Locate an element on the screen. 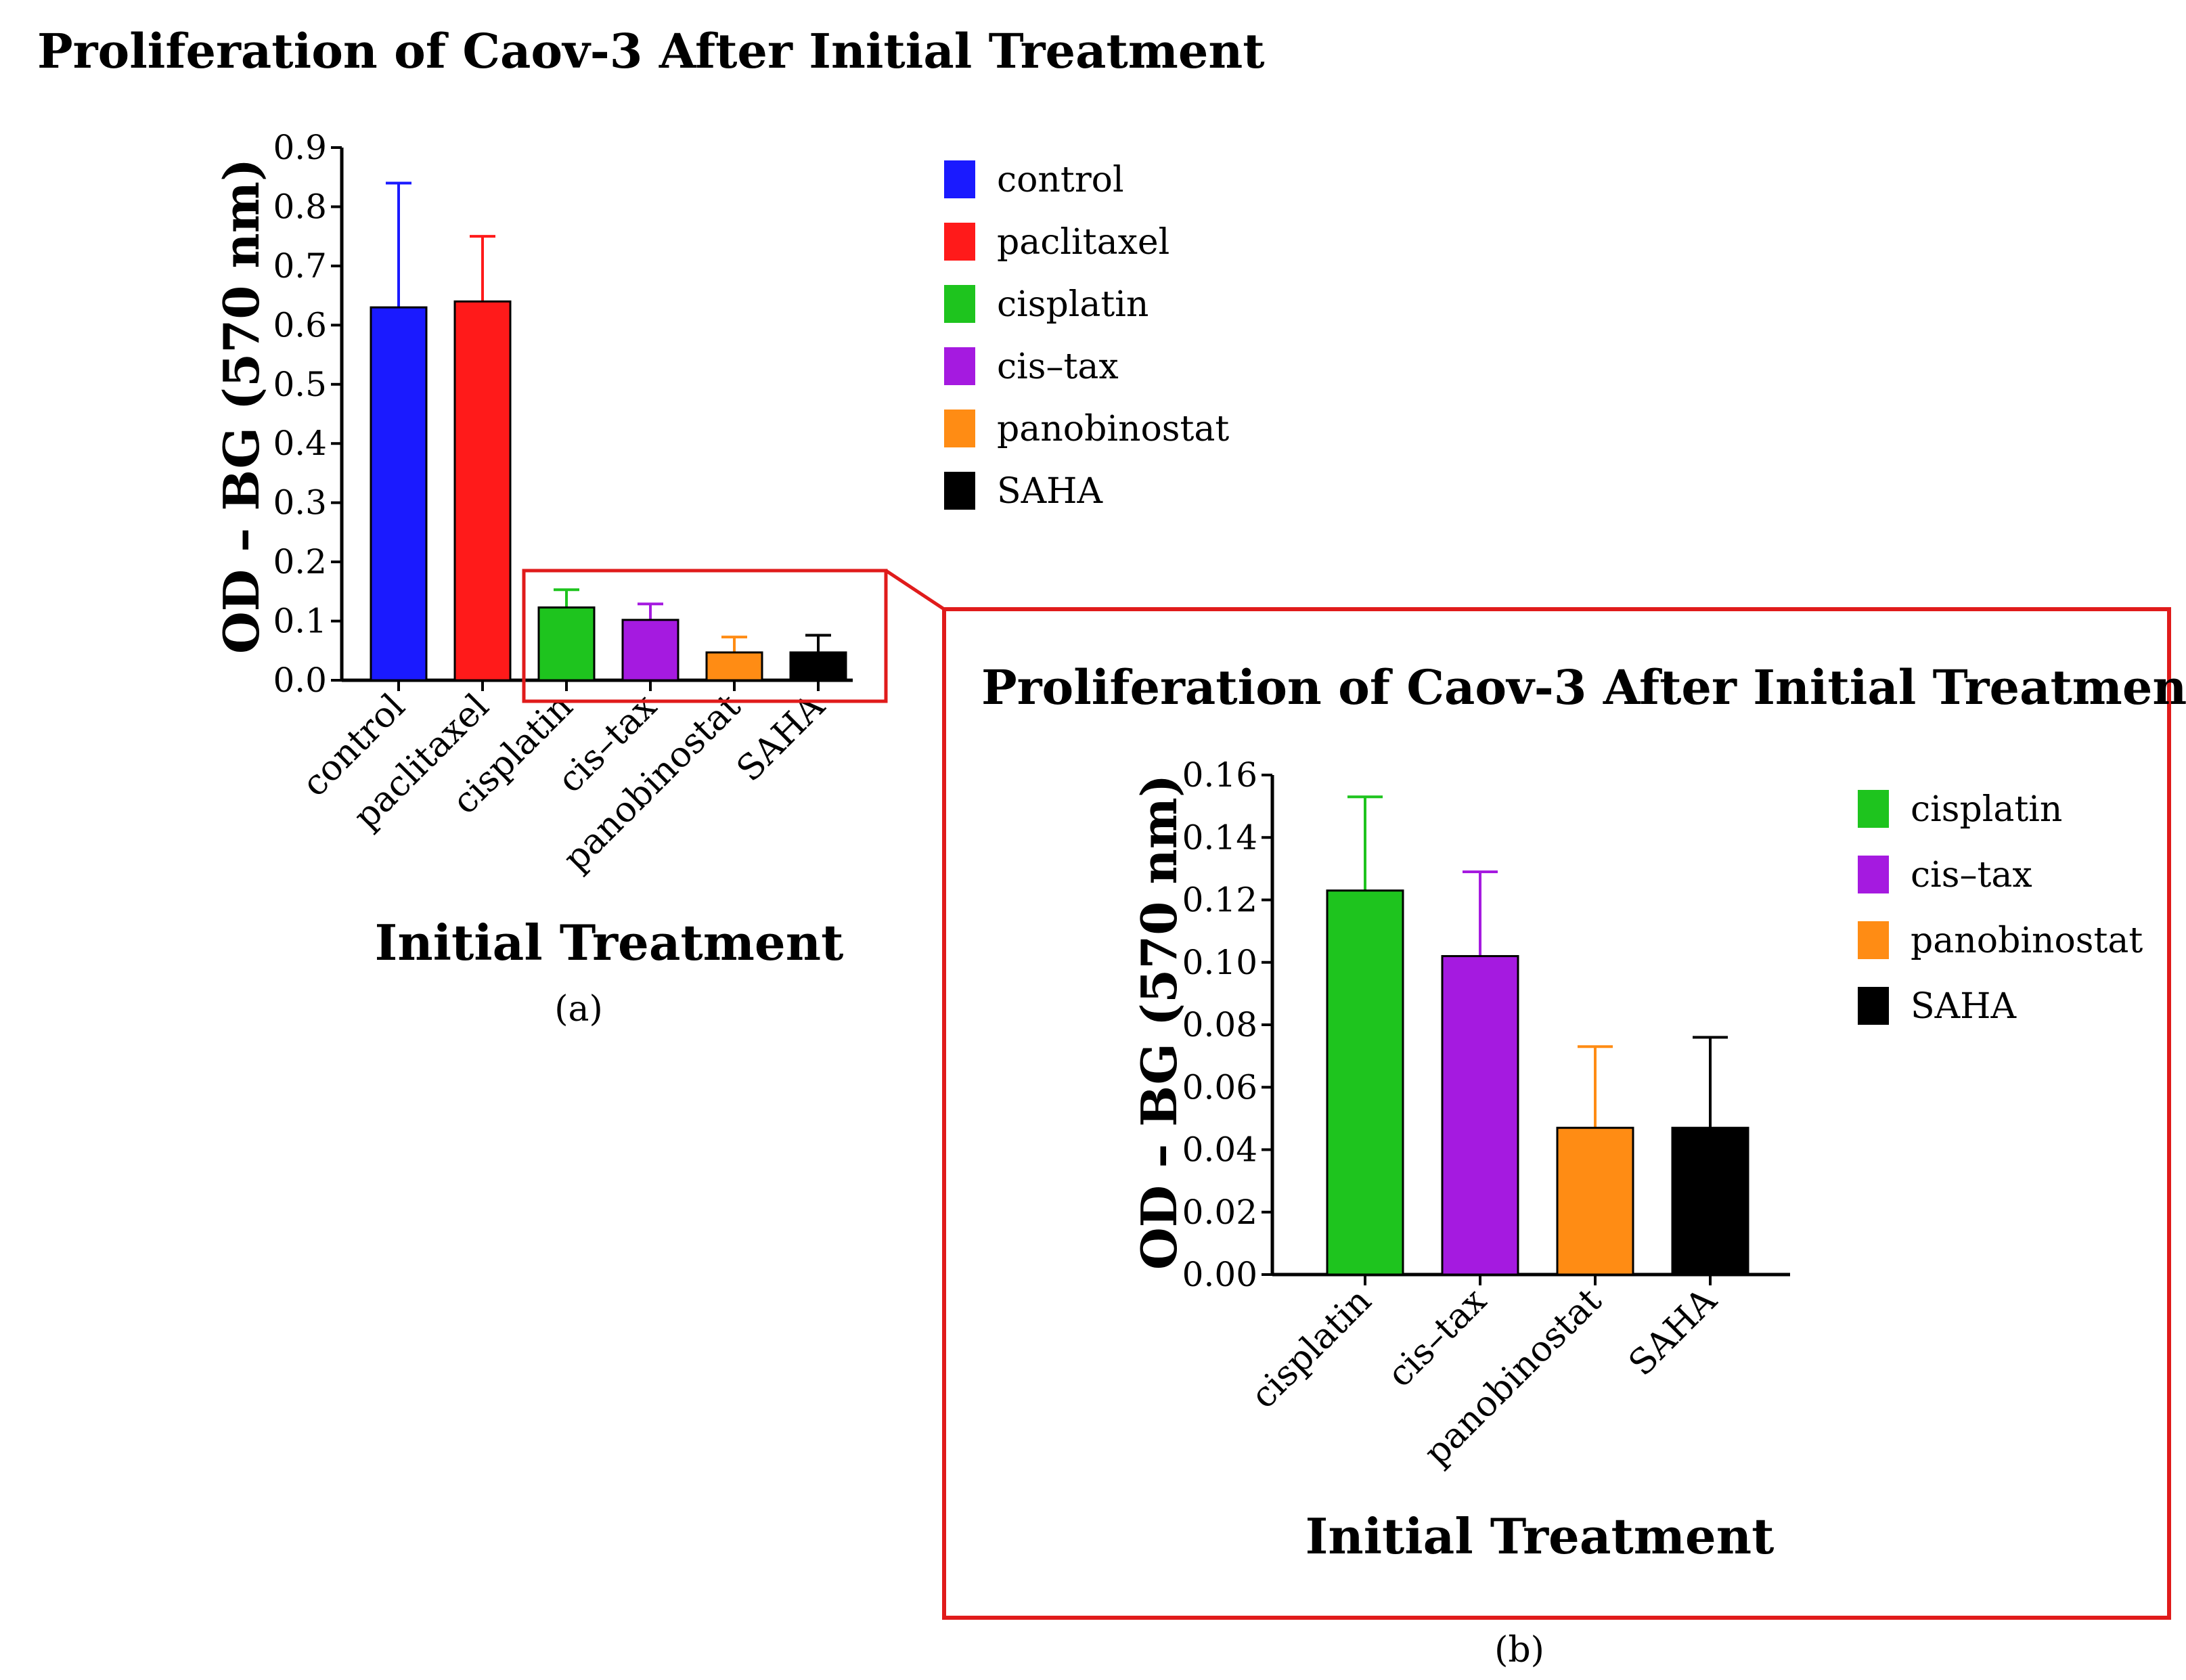 This screenshot has width=2186, height=1680. legend-label-control: control is located at coordinates (1060, 180).